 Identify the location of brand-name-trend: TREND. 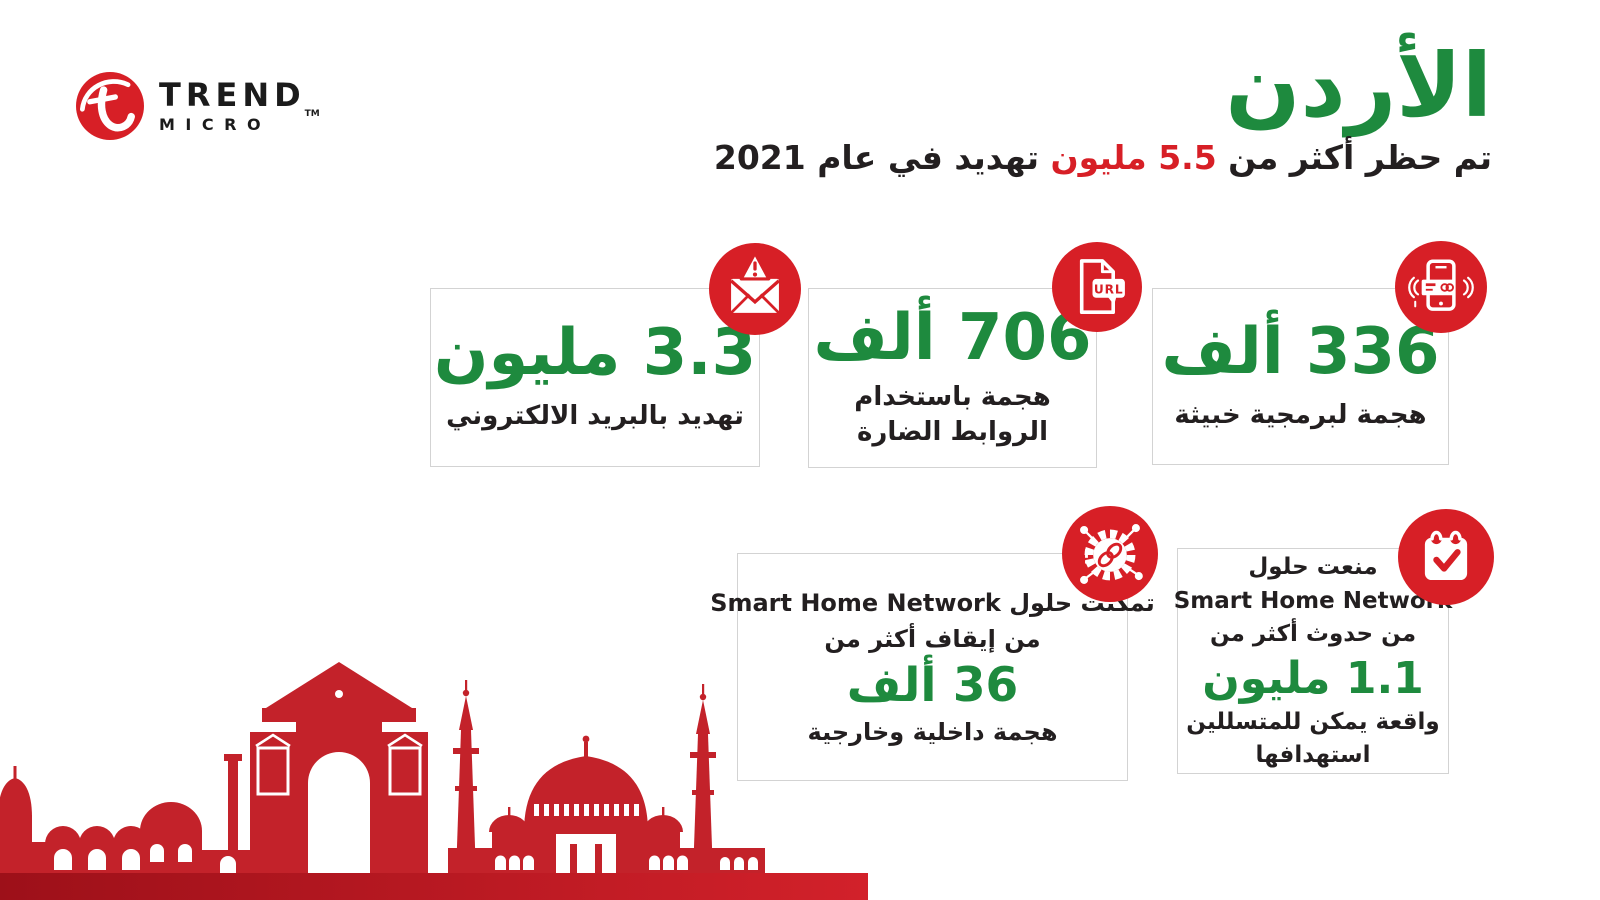
(232, 95).